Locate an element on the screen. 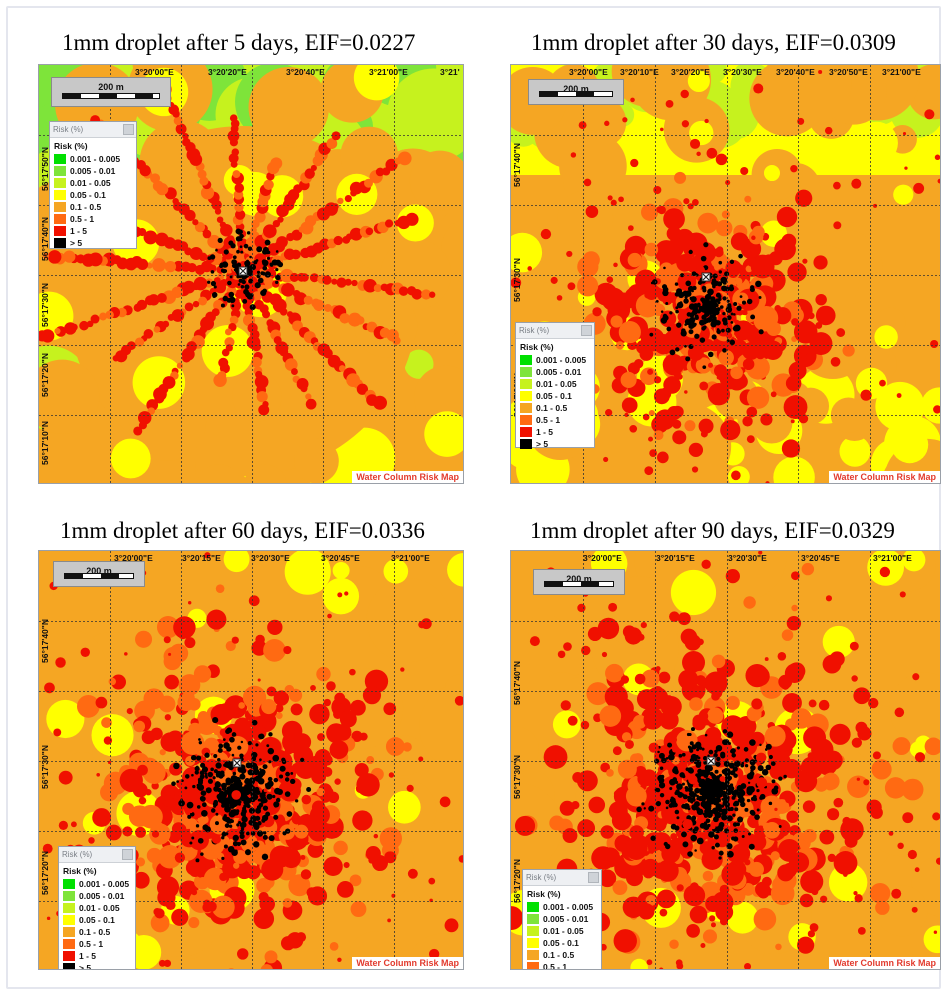  longitude-label: 3°20'30"E is located at coordinates (270, 558).